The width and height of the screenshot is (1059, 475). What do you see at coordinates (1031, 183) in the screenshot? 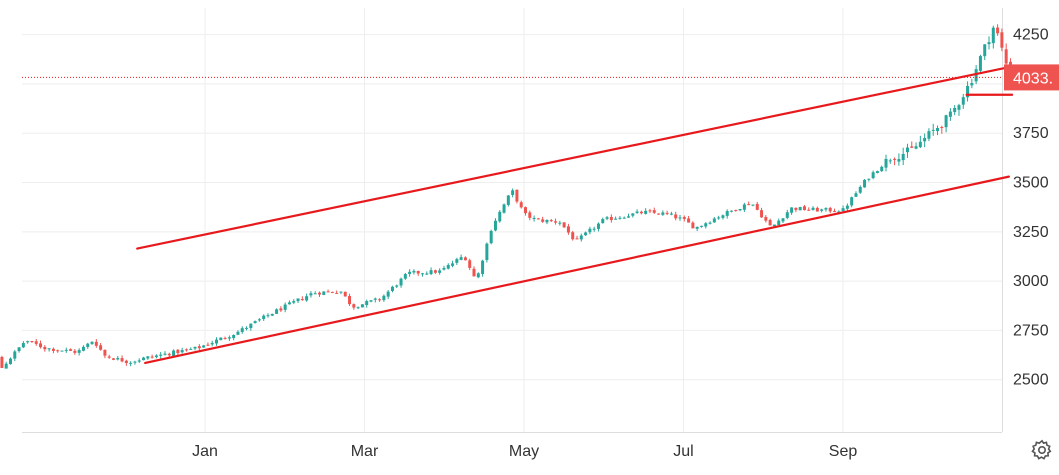
I see `y-tick-label: 3500` at bounding box center [1031, 183].